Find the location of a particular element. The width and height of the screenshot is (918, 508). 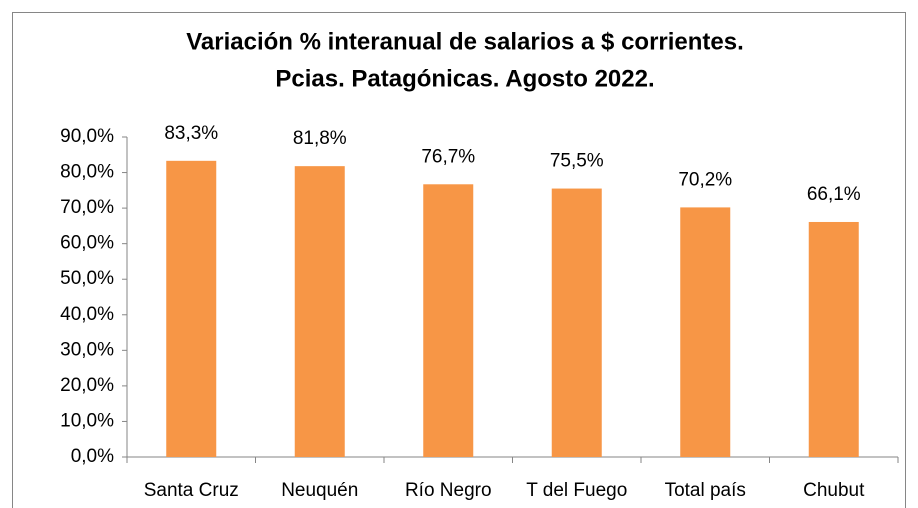

y-tick-label: 60,0% is located at coordinates (87, 243).